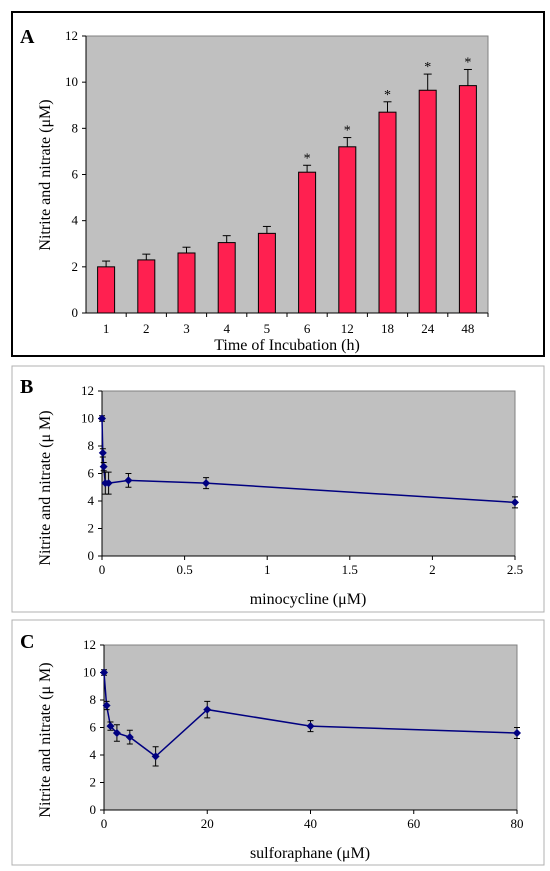 The width and height of the screenshot is (550, 871). What do you see at coordinates (91, 445) in the screenshot?
I see `panel-b-y-tick-label: 8` at bounding box center [91, 445].